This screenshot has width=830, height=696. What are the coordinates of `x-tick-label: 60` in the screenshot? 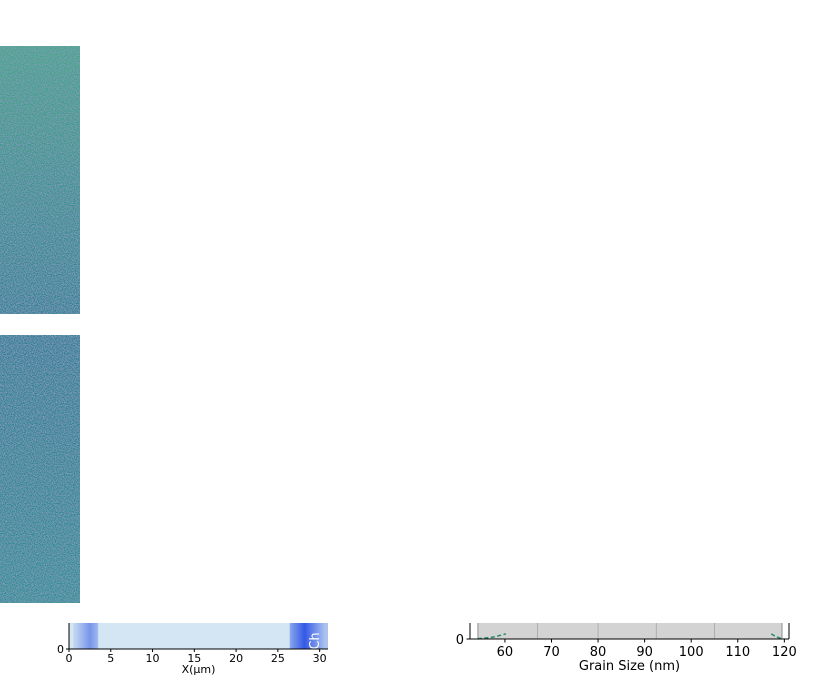 It's located at (505, 652).